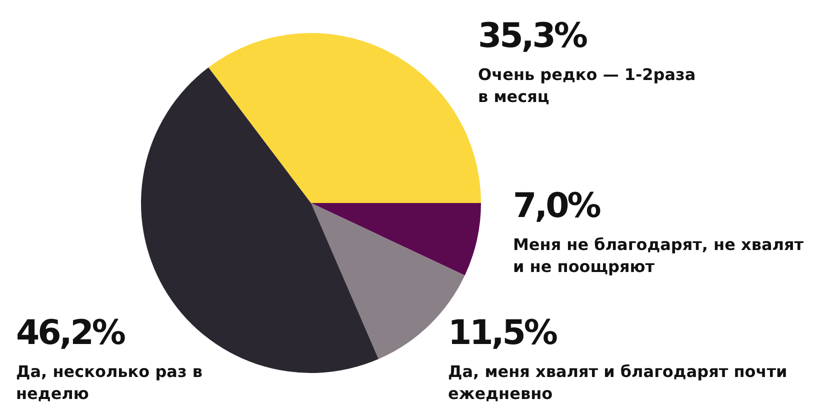 The height and width of the screenshot is (412, 813). Describe the element at coordinates (659, 256) in the screenshot. I see `slice-label: Меня не благодарят, не хвалят и не поощряют` at that location.